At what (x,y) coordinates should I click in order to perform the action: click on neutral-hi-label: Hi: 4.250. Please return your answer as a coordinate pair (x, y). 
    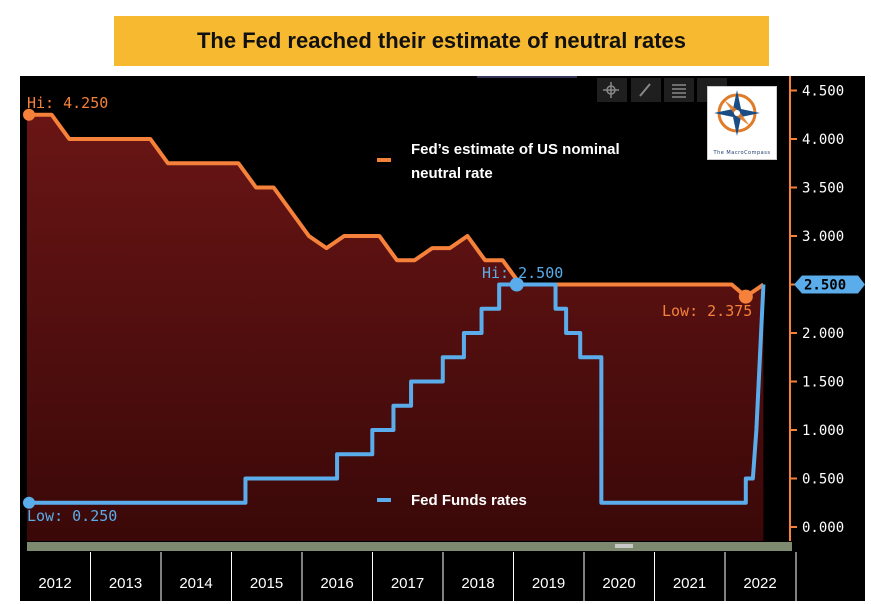
    Looking at the image, I should click on (67, 103).